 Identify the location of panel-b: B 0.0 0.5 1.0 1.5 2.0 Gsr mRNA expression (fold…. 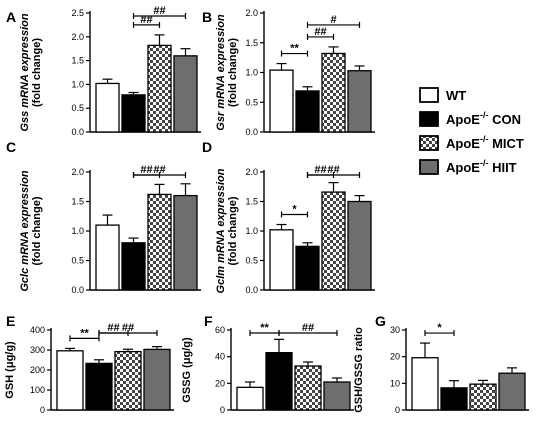
(288, 72).